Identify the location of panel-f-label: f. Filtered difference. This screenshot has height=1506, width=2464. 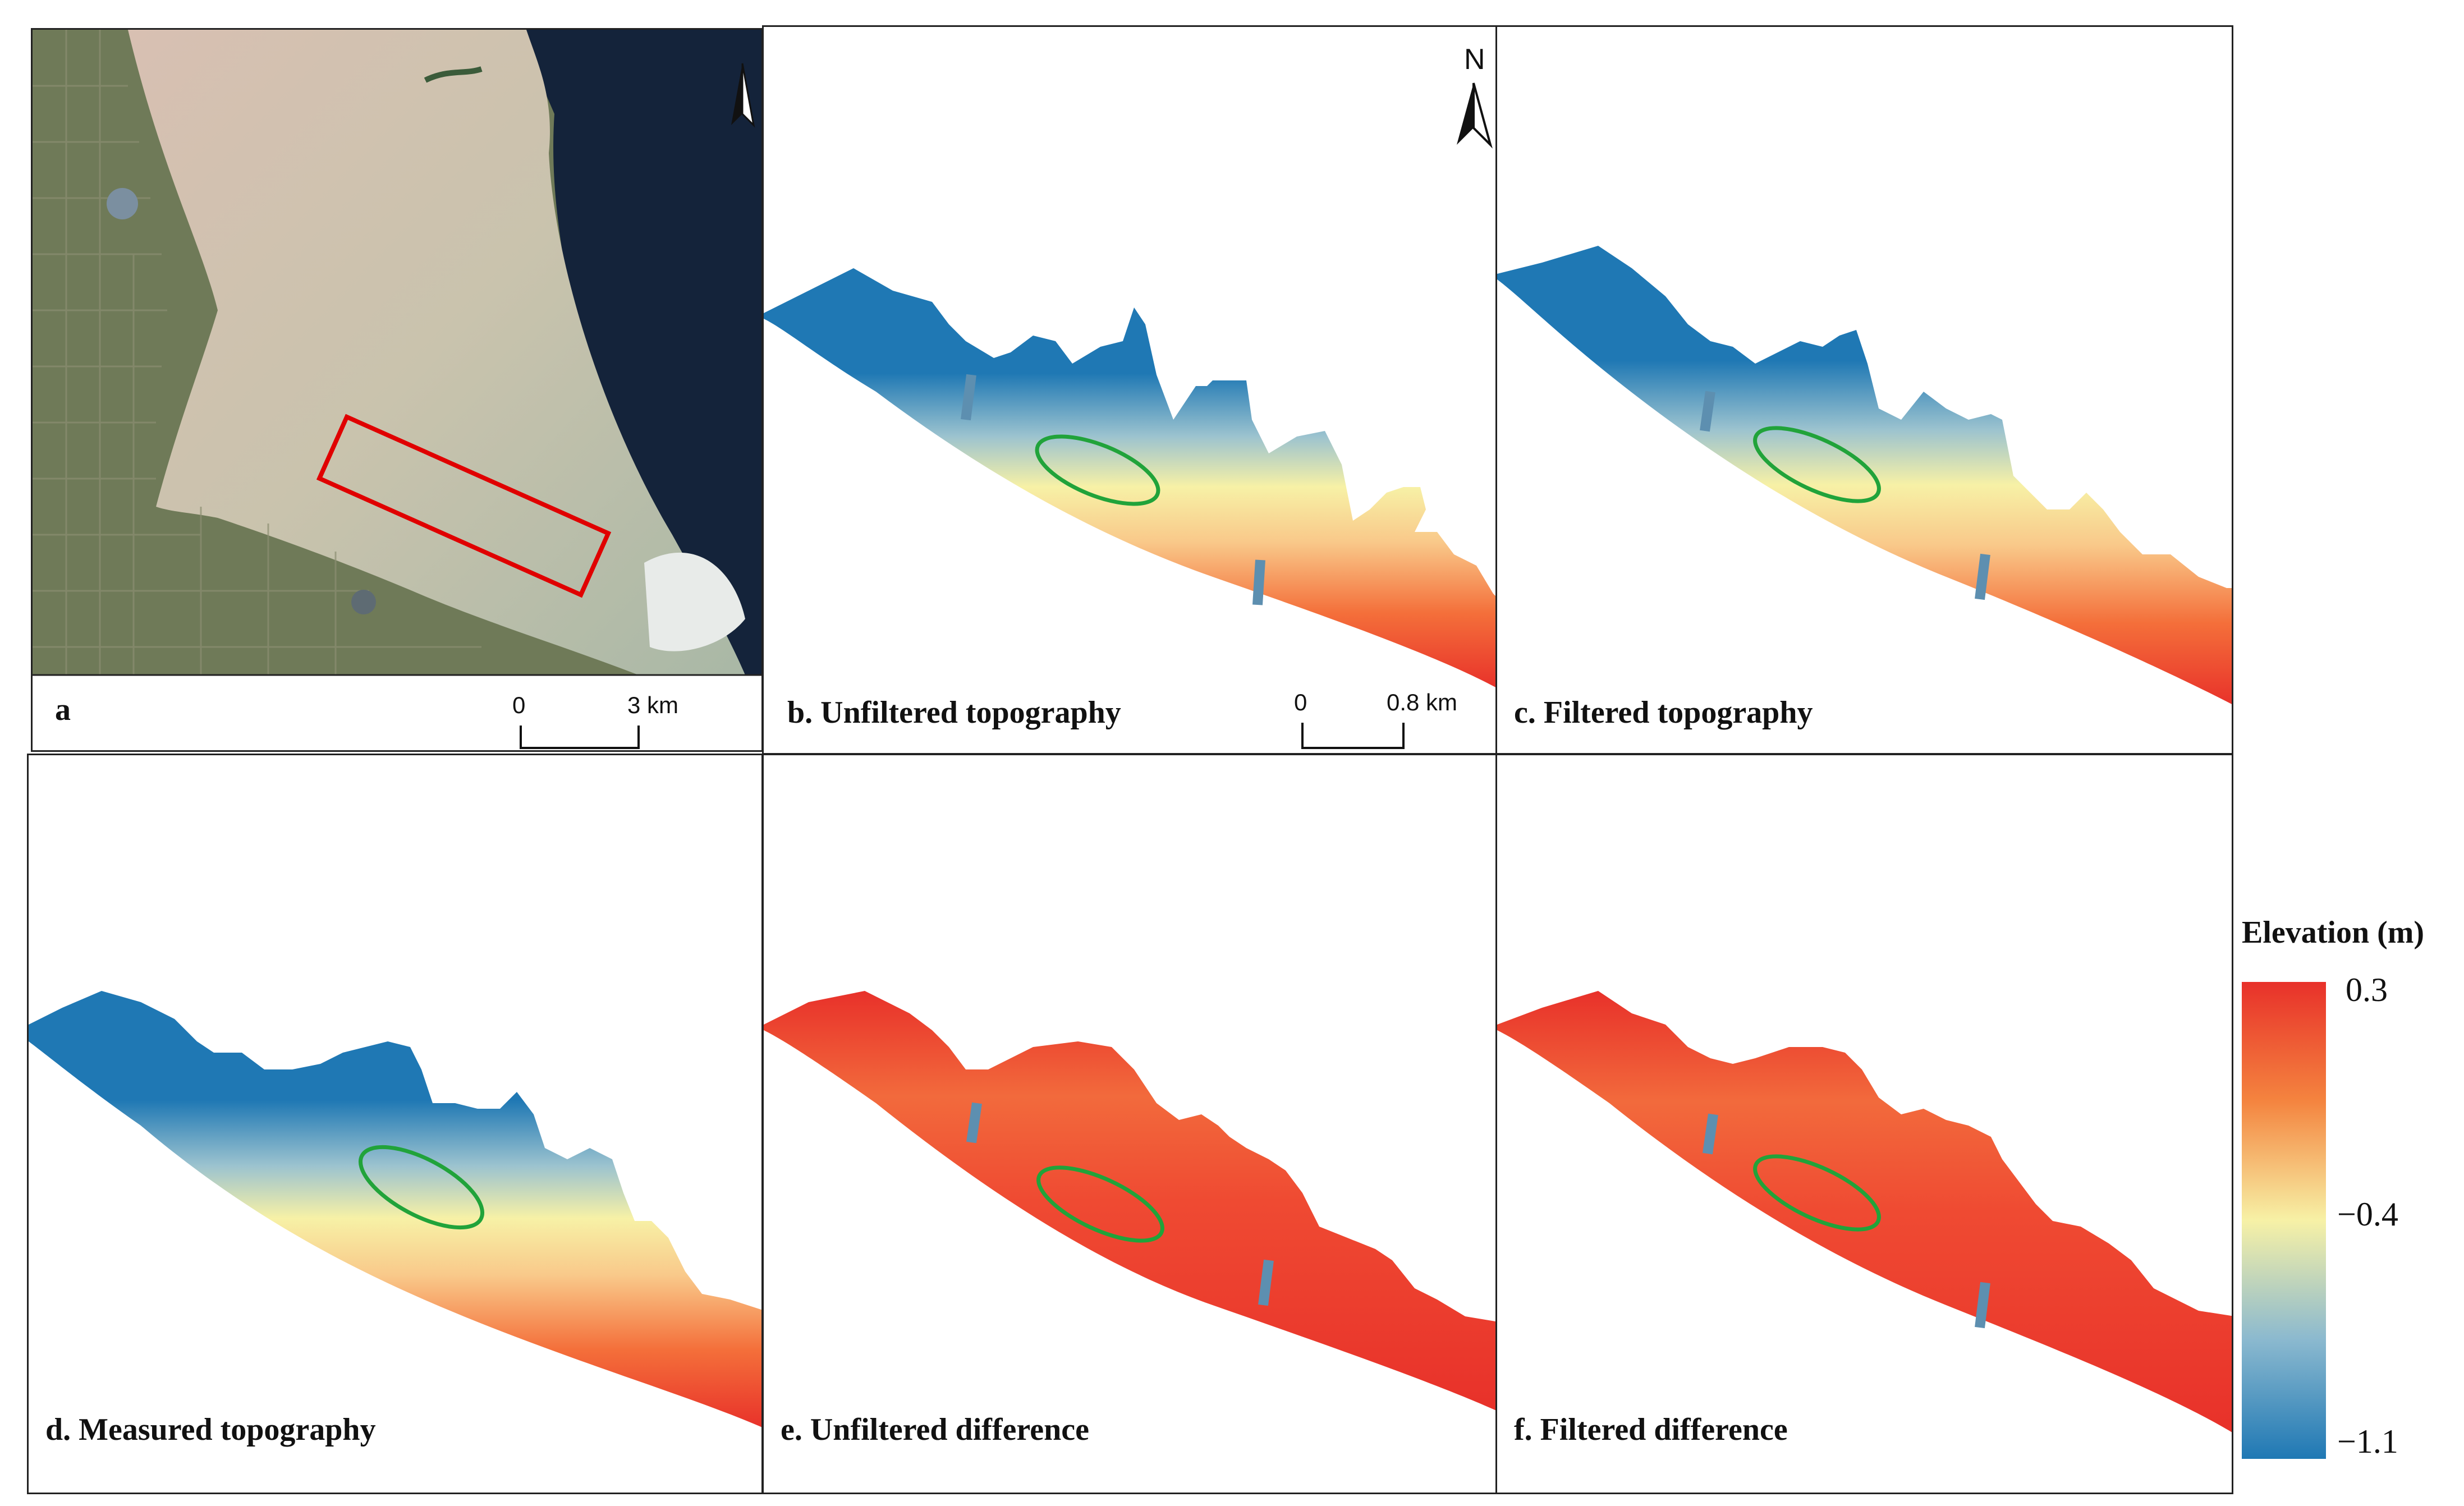
(1651, 1429).